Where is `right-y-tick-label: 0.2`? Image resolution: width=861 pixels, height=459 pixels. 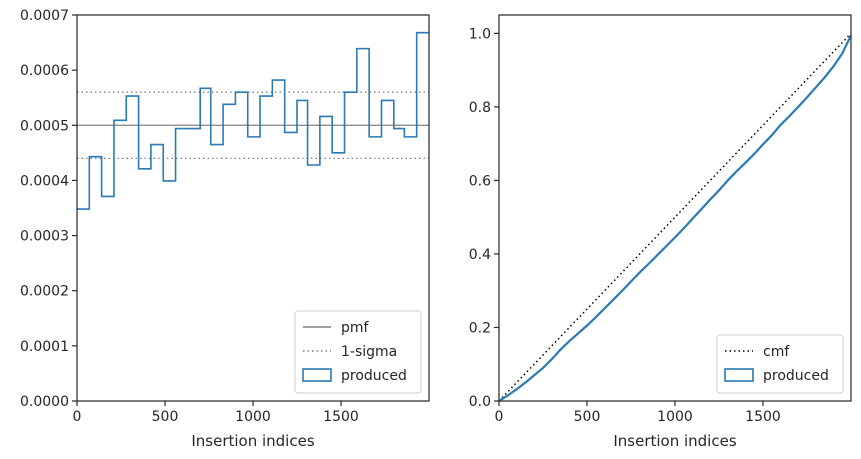
right-y-tick-label: 0.2 is located at coordinates (480, 328).